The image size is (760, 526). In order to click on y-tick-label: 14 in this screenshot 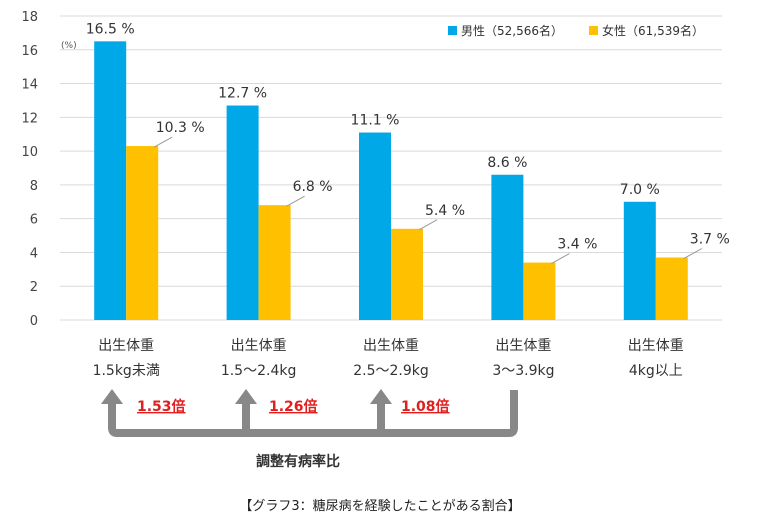, I will do `click(29, 85)`.